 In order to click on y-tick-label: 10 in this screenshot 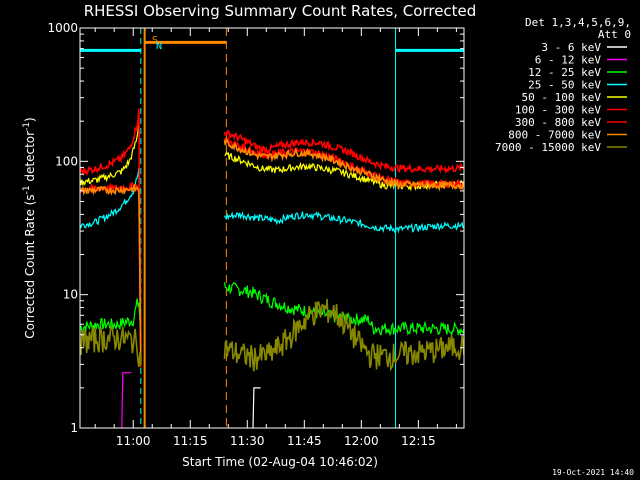, I will do `click(70, 295)`.